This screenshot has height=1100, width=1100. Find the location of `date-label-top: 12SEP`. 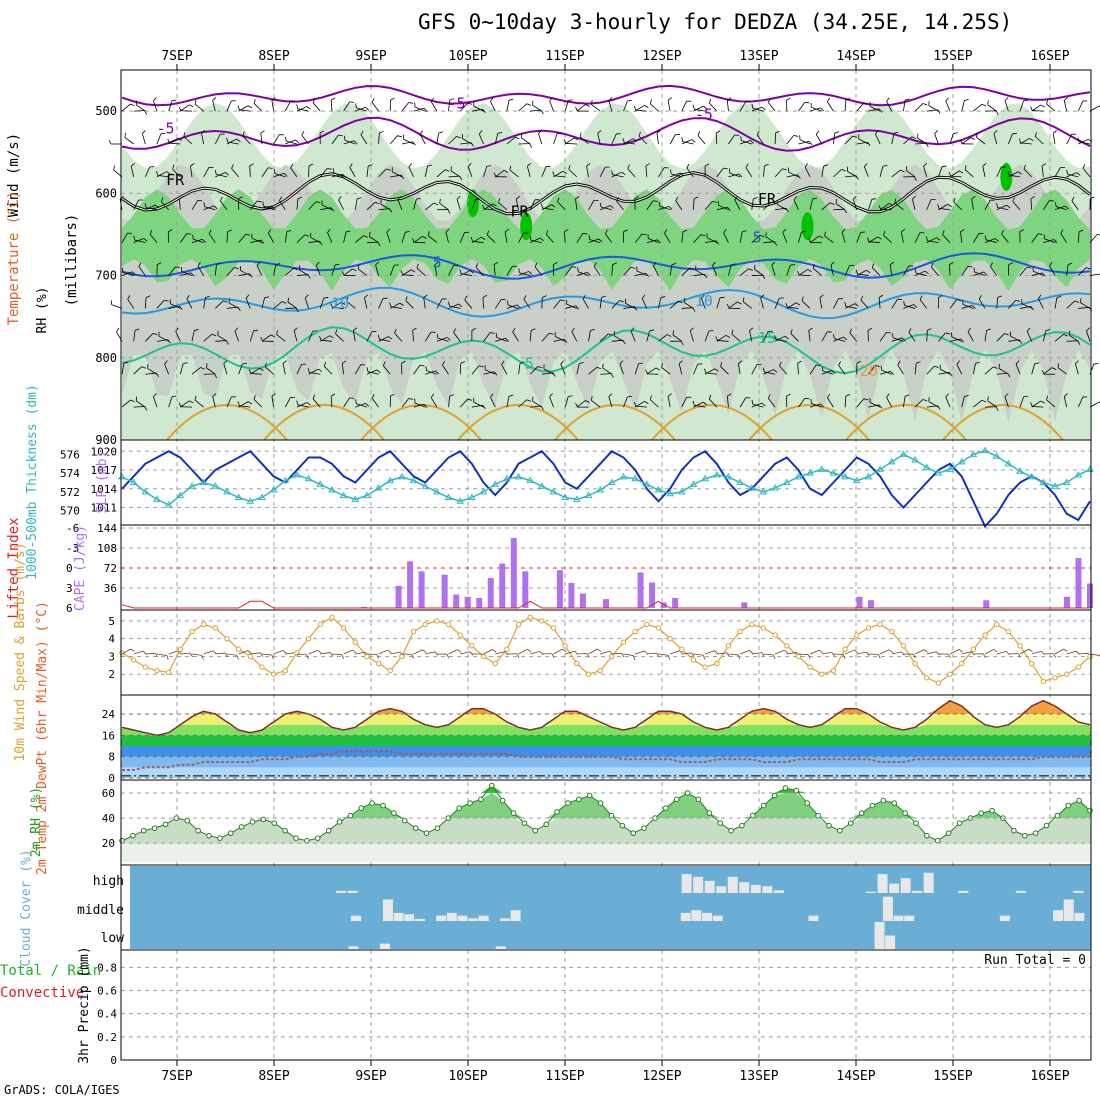

date-label-top: 12SEP is located at coordinates (661, 56).